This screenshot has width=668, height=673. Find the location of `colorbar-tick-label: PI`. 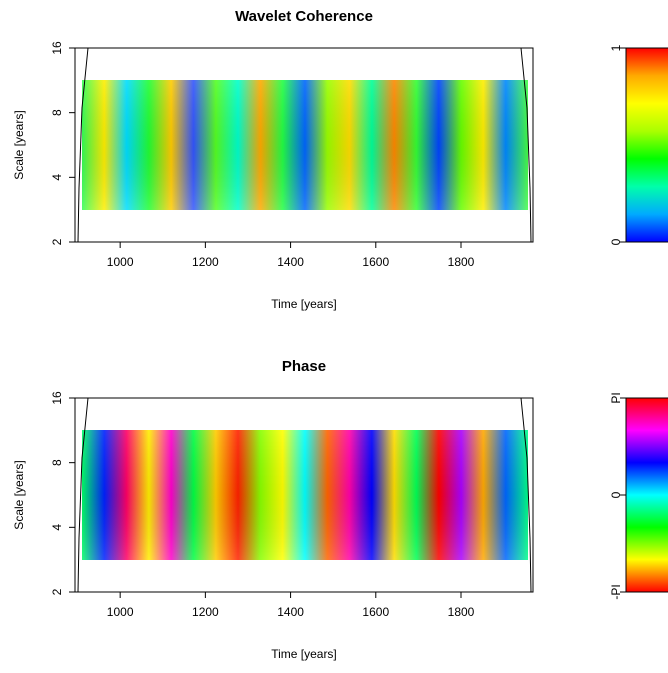

colorbar-tick-label: PI is located at coordinates (616, 397).